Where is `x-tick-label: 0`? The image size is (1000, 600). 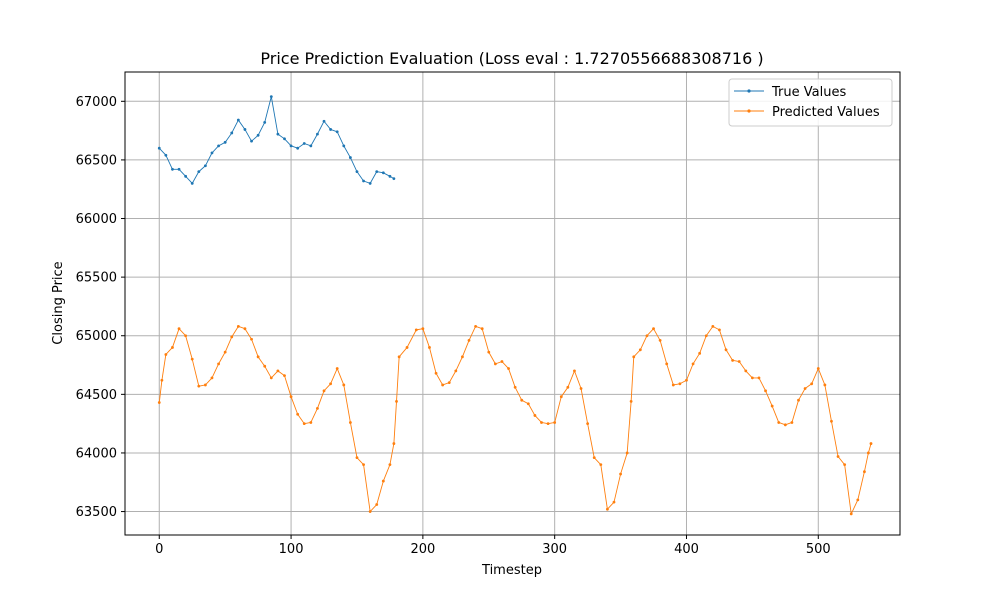 x-tick-label: 0 is located at coordinates (159, 549).